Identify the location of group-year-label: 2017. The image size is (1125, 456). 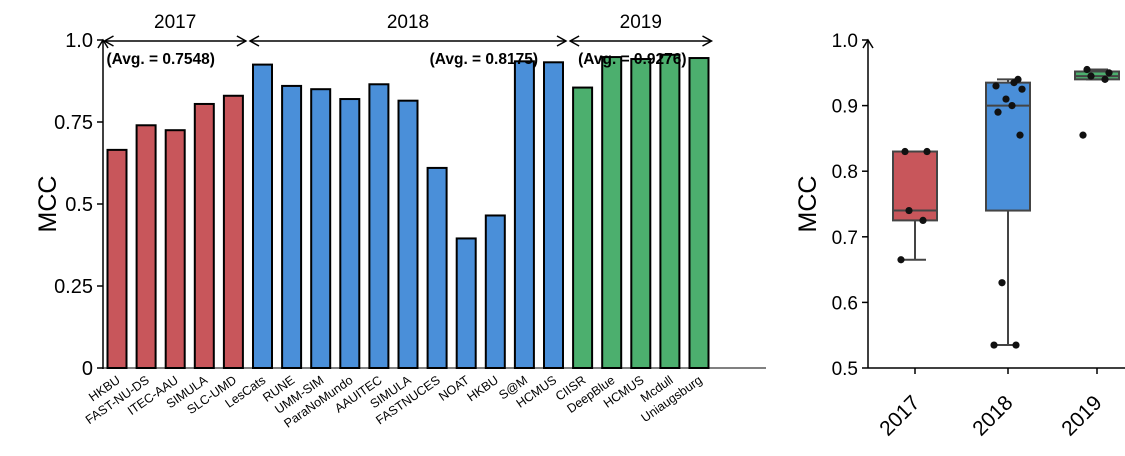
(175, 22).